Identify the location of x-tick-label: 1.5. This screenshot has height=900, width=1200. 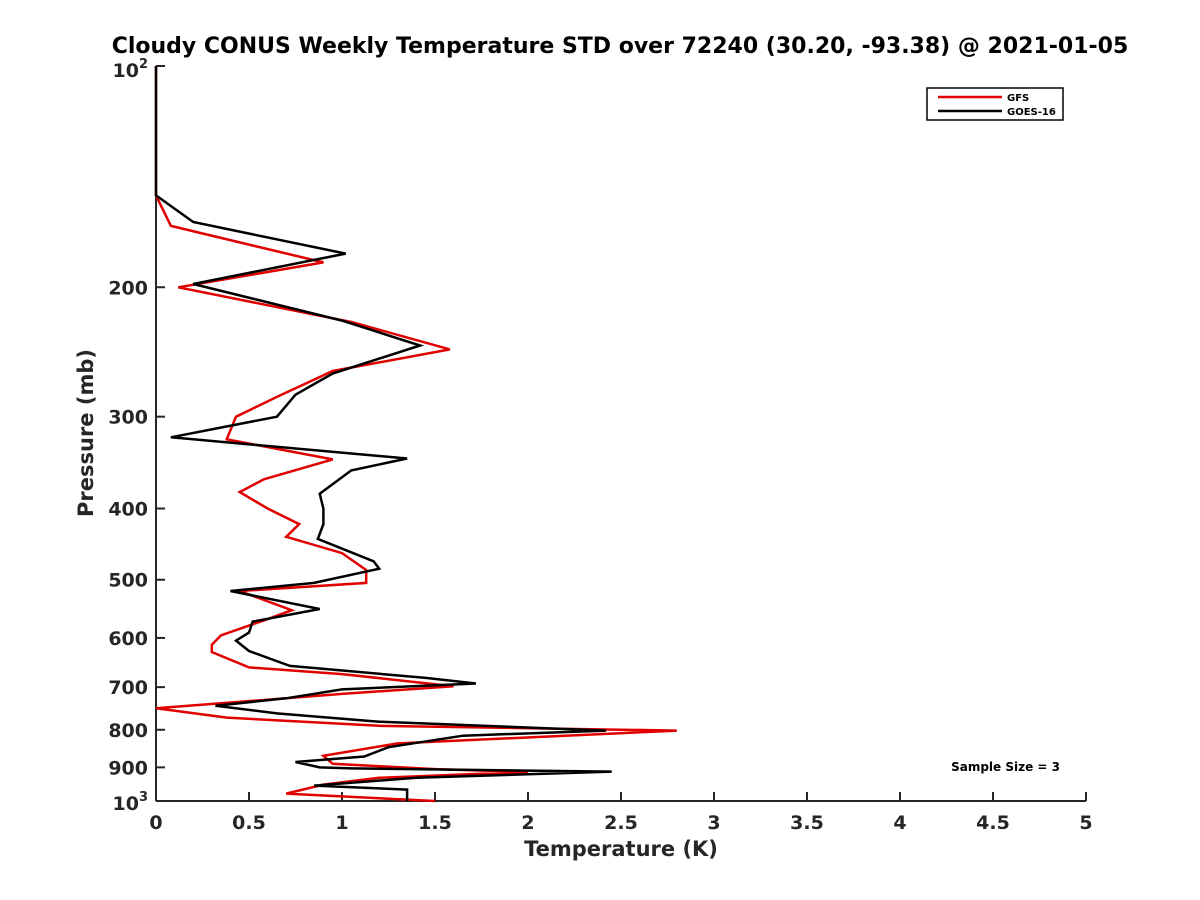
(435, 823).